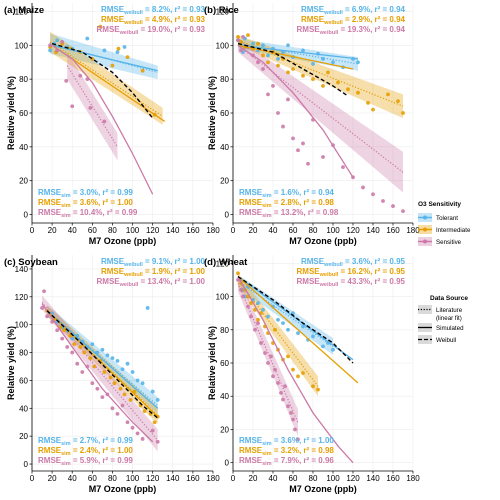 The image size is (500, 500). What do you see at coordinates (213, 230) in the screenshot?
I see `x-tick-label: 180` at bounding box center [213, 230].